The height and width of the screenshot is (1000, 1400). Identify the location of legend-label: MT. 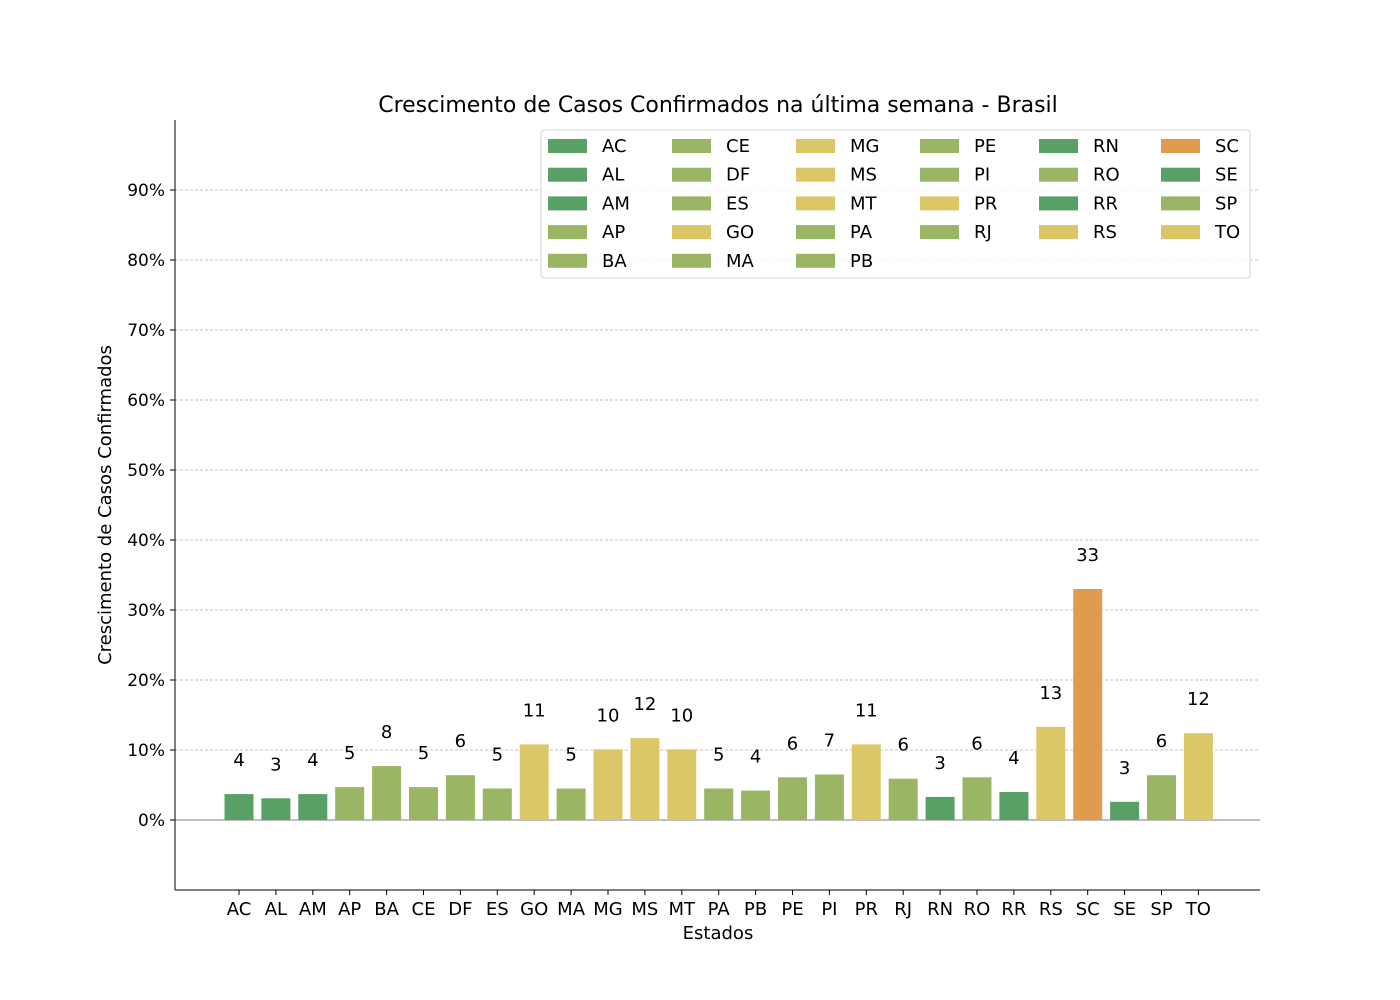
(864, 203).